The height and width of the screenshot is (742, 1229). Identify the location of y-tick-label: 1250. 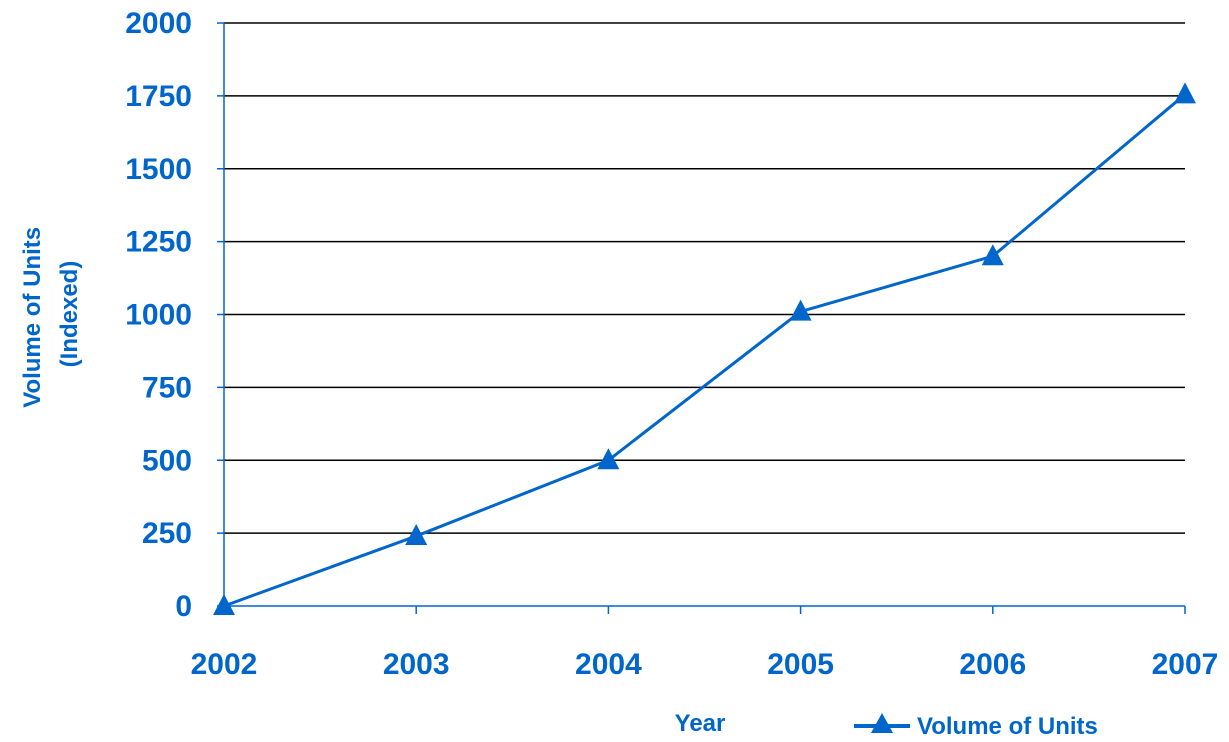
(158, 242).